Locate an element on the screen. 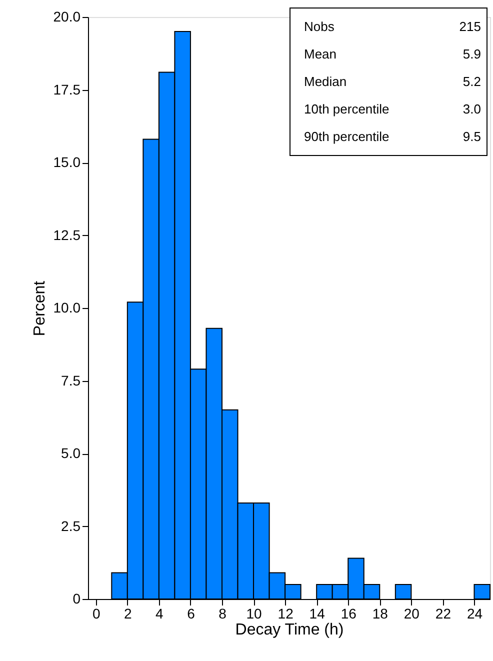  y-axis-title: Percent is located at coordinates (39, 308).